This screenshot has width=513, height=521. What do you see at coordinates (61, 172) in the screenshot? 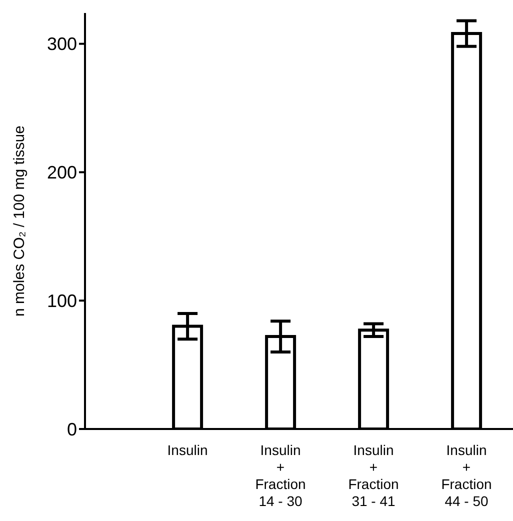
I see `y-tick-label: 200` at bounding box center [61, 172].